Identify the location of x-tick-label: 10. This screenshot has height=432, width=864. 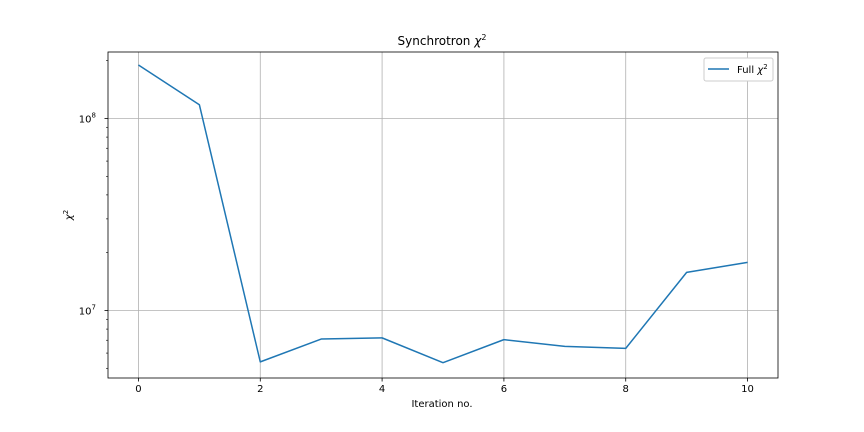
(747, 389).